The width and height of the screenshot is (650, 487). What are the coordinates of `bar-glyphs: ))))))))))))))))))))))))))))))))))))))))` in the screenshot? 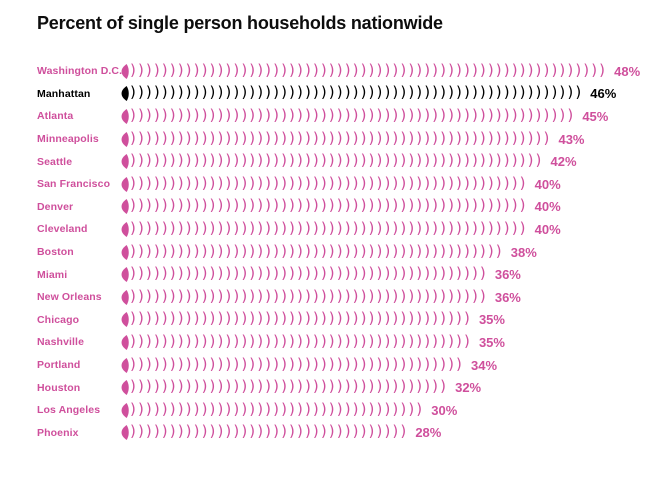 It's located at (289, 386).